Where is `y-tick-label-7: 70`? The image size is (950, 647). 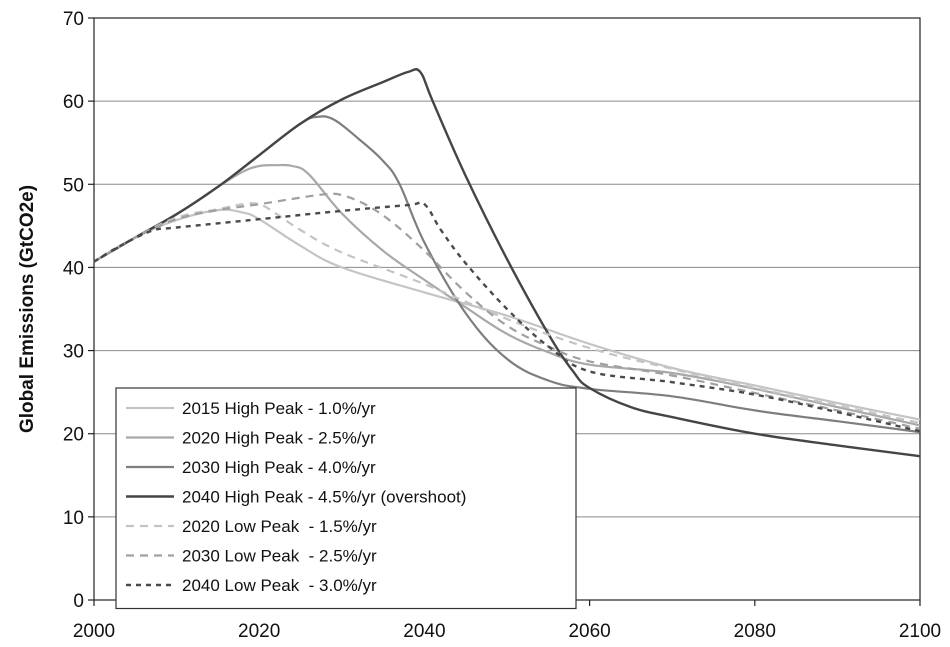
y-tick-label-7: 70 is located at coordinates (73, 19).